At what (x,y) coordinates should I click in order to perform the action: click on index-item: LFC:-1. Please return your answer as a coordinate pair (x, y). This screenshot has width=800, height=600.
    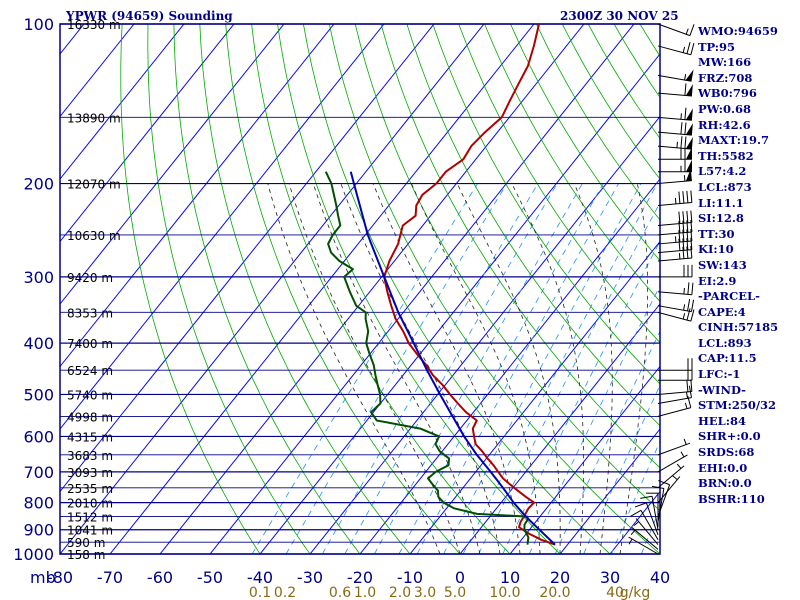
    Looking at the image, I should click on (719, 374).